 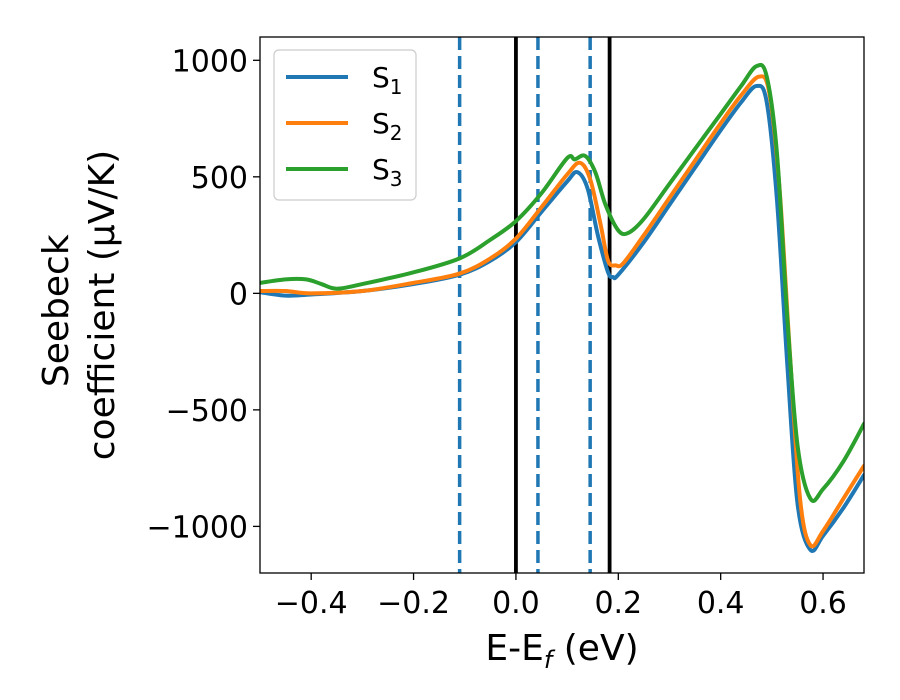 What do you see at coordinates (207, 411) in the screenshot?
I see `y-tick-label: −500` at bounding box center [207, 411].